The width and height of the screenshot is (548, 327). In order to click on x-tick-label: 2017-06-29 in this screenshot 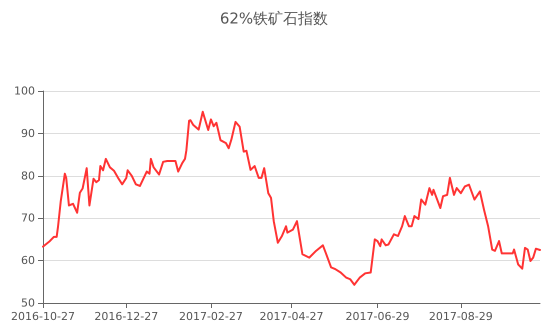, I will do `click(378, 316)`.